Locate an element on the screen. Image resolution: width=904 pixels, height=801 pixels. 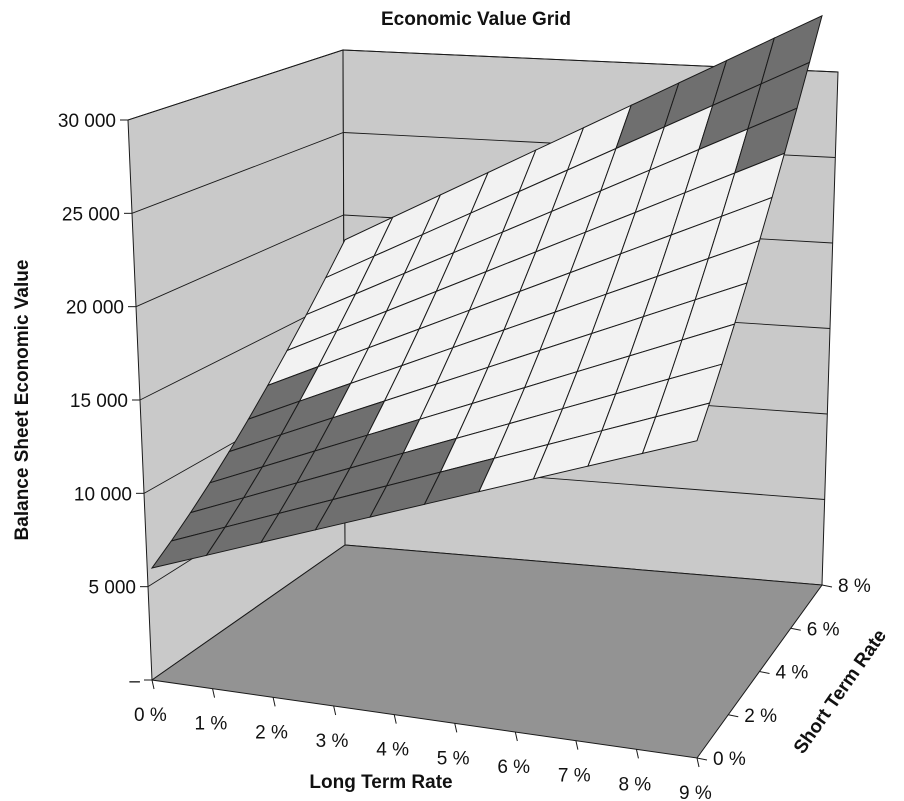
z-tick-label-6: 30 000 is located at coordinates (87, 121).